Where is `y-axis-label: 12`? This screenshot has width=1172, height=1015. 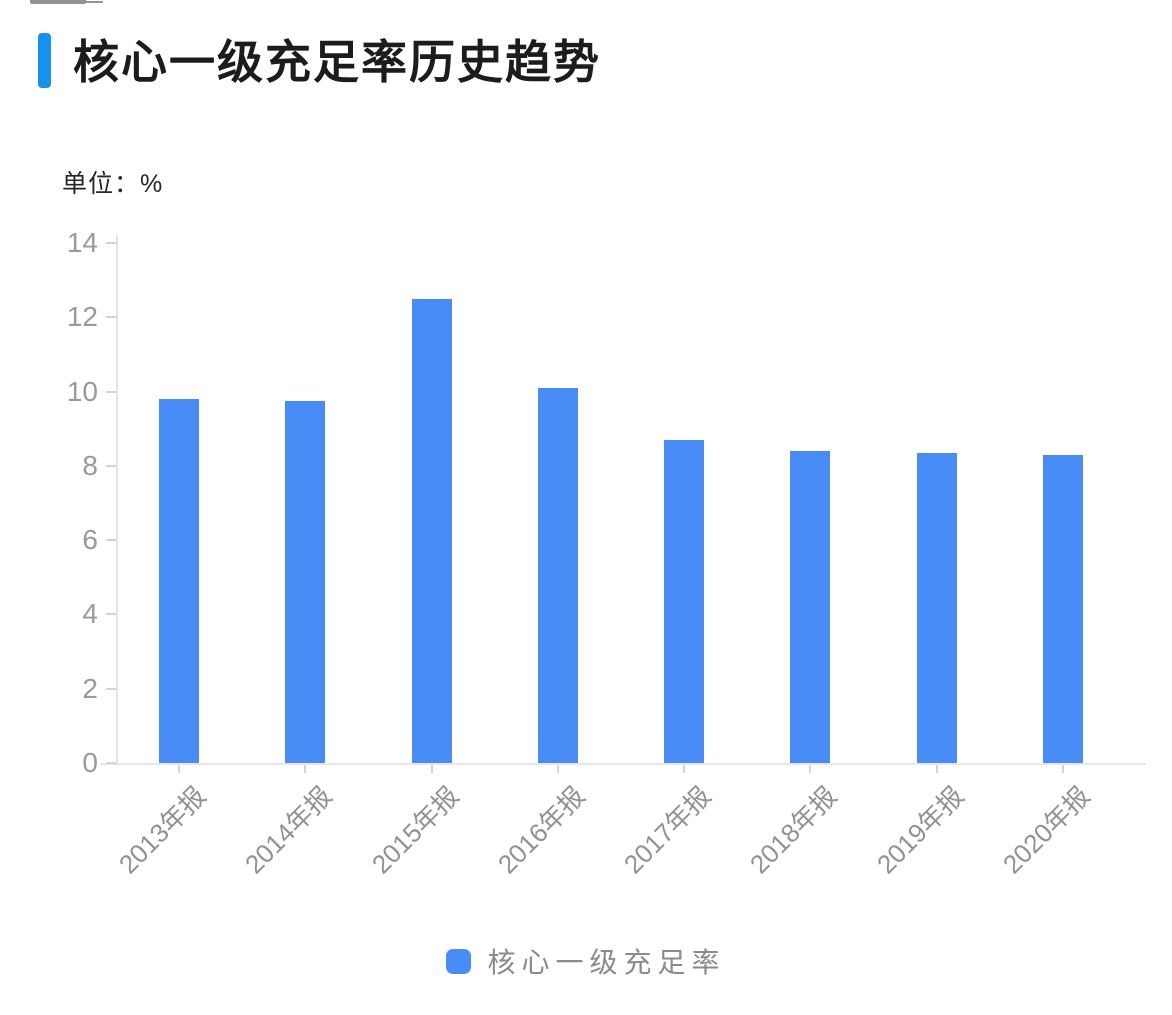 y-axis-label: 12 is located at coordinates (82, 317).